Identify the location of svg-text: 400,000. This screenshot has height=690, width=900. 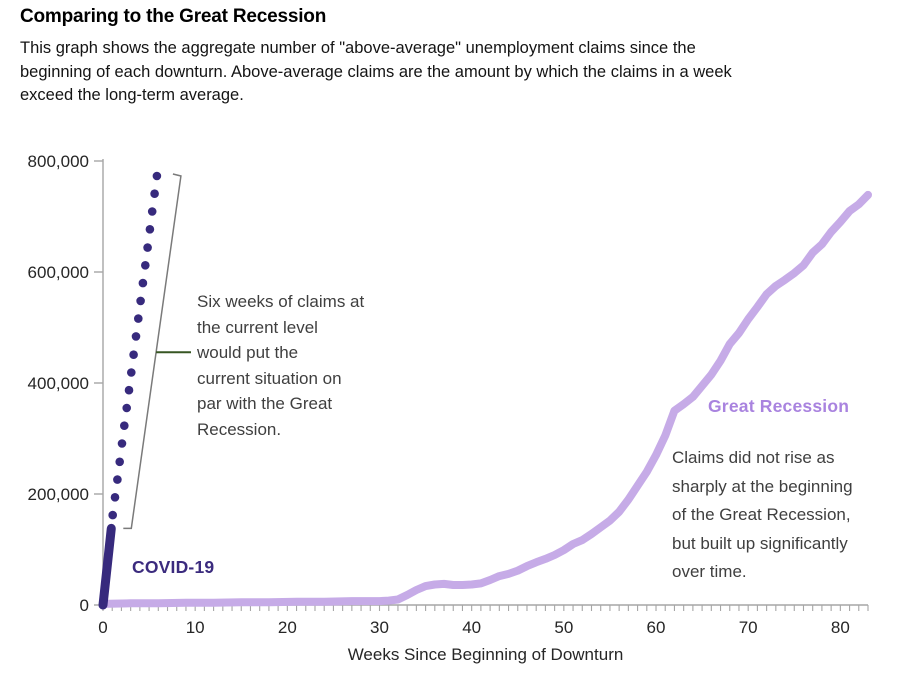
(58, 383).